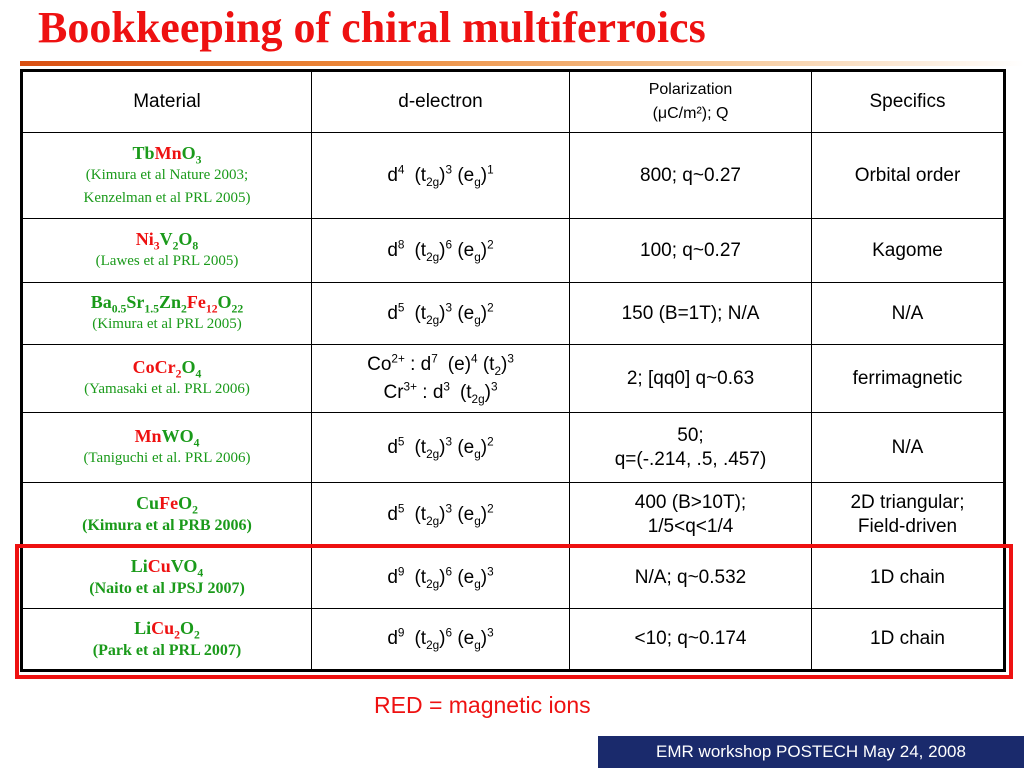 This screenshot has width=1024, height=768. I want to click on b-close: ), so click(487, 392).